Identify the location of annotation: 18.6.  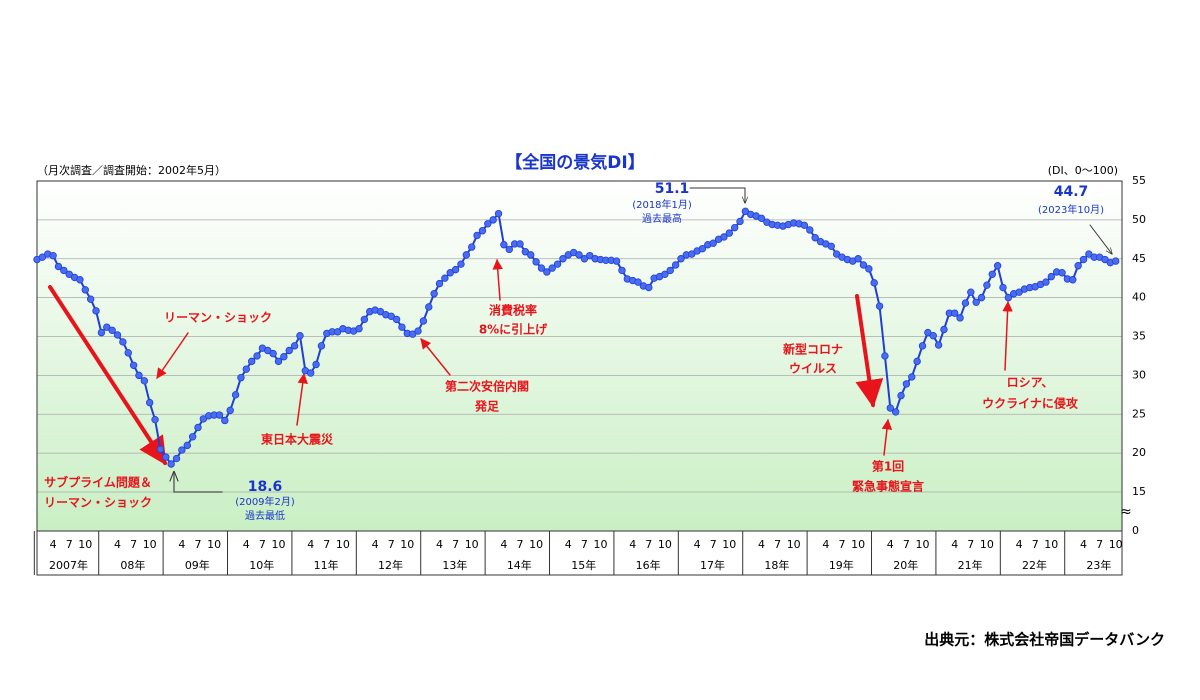
(265, 487).